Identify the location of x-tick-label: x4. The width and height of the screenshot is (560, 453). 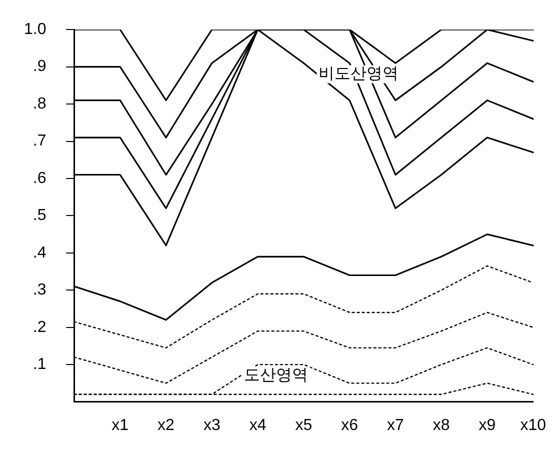
(257, 425).